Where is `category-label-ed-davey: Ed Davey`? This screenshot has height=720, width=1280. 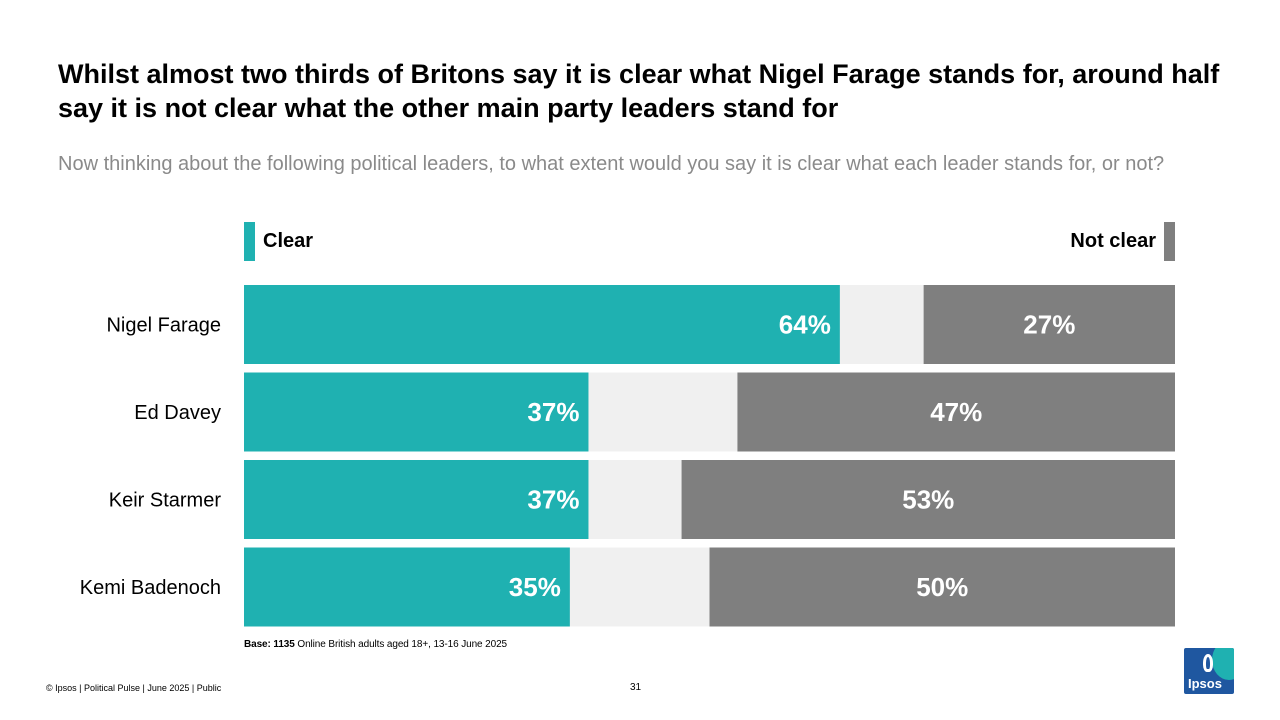
category-label-ed-davey: Ed Davey is located at coordinates (177, 413).